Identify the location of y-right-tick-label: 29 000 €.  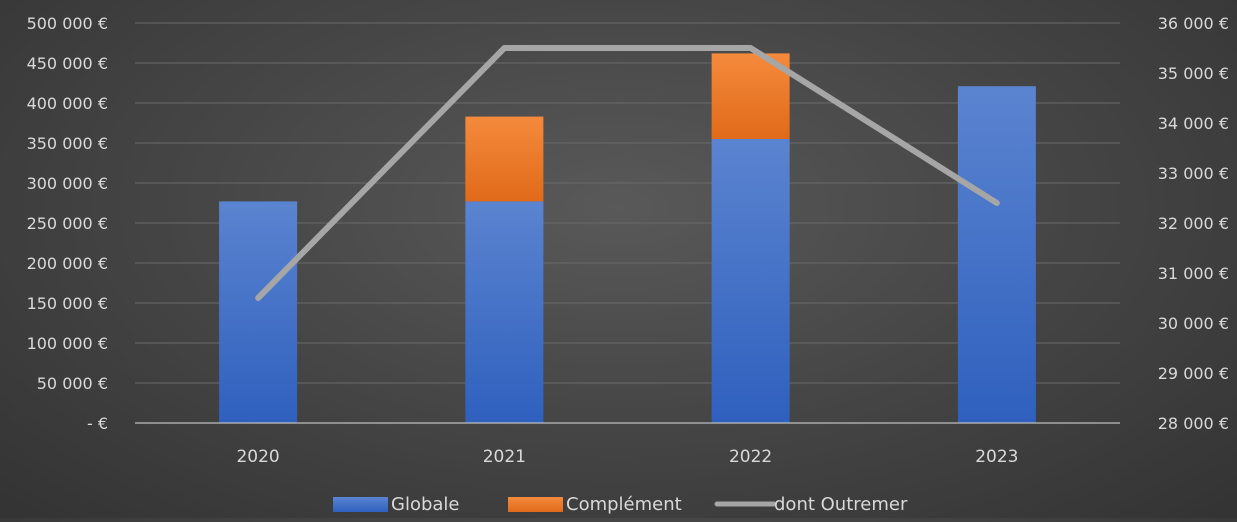
(1193, 373).